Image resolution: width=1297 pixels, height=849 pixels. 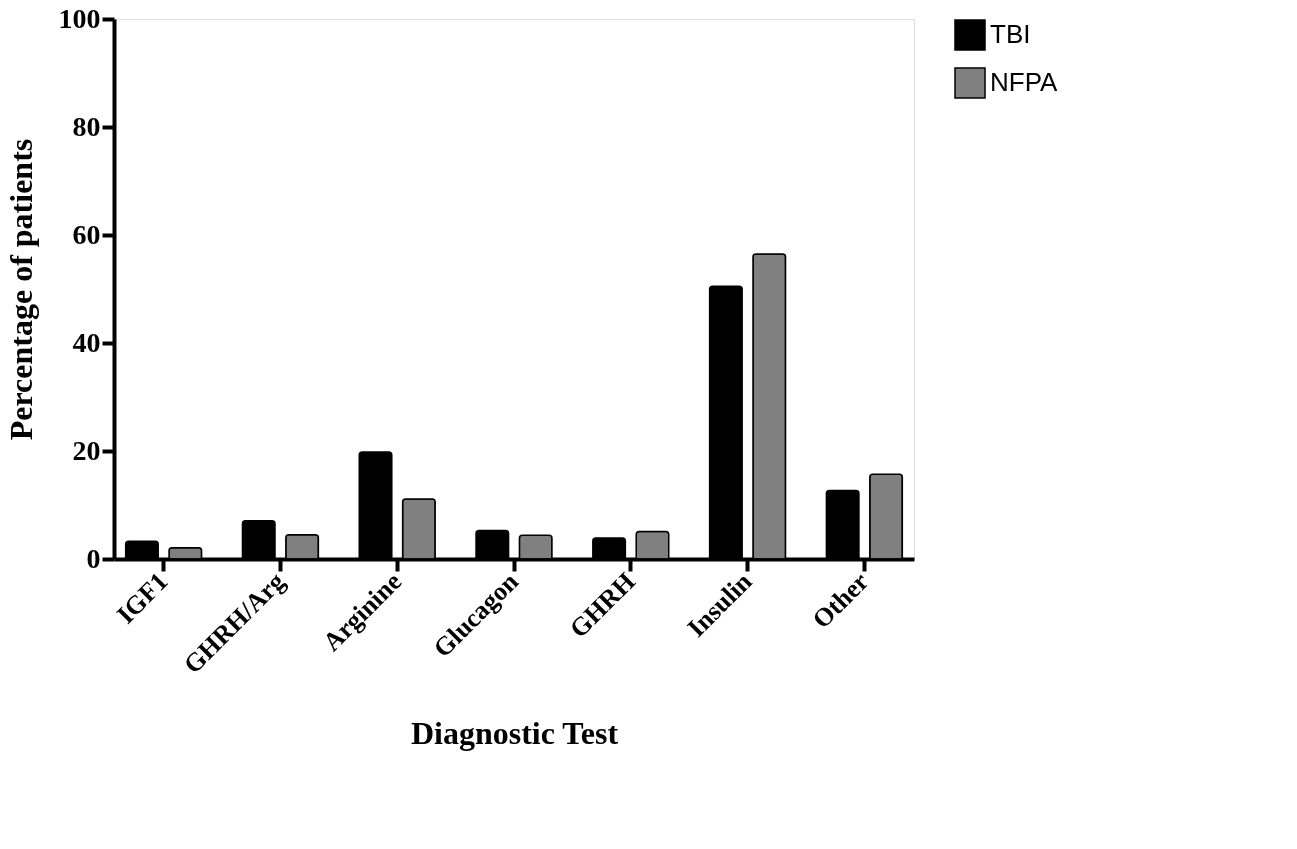 What do you see at coordinates (1024, 82) in the screenshot?
I see `legend-label: NFPA` at bounding box center [1024, 82].